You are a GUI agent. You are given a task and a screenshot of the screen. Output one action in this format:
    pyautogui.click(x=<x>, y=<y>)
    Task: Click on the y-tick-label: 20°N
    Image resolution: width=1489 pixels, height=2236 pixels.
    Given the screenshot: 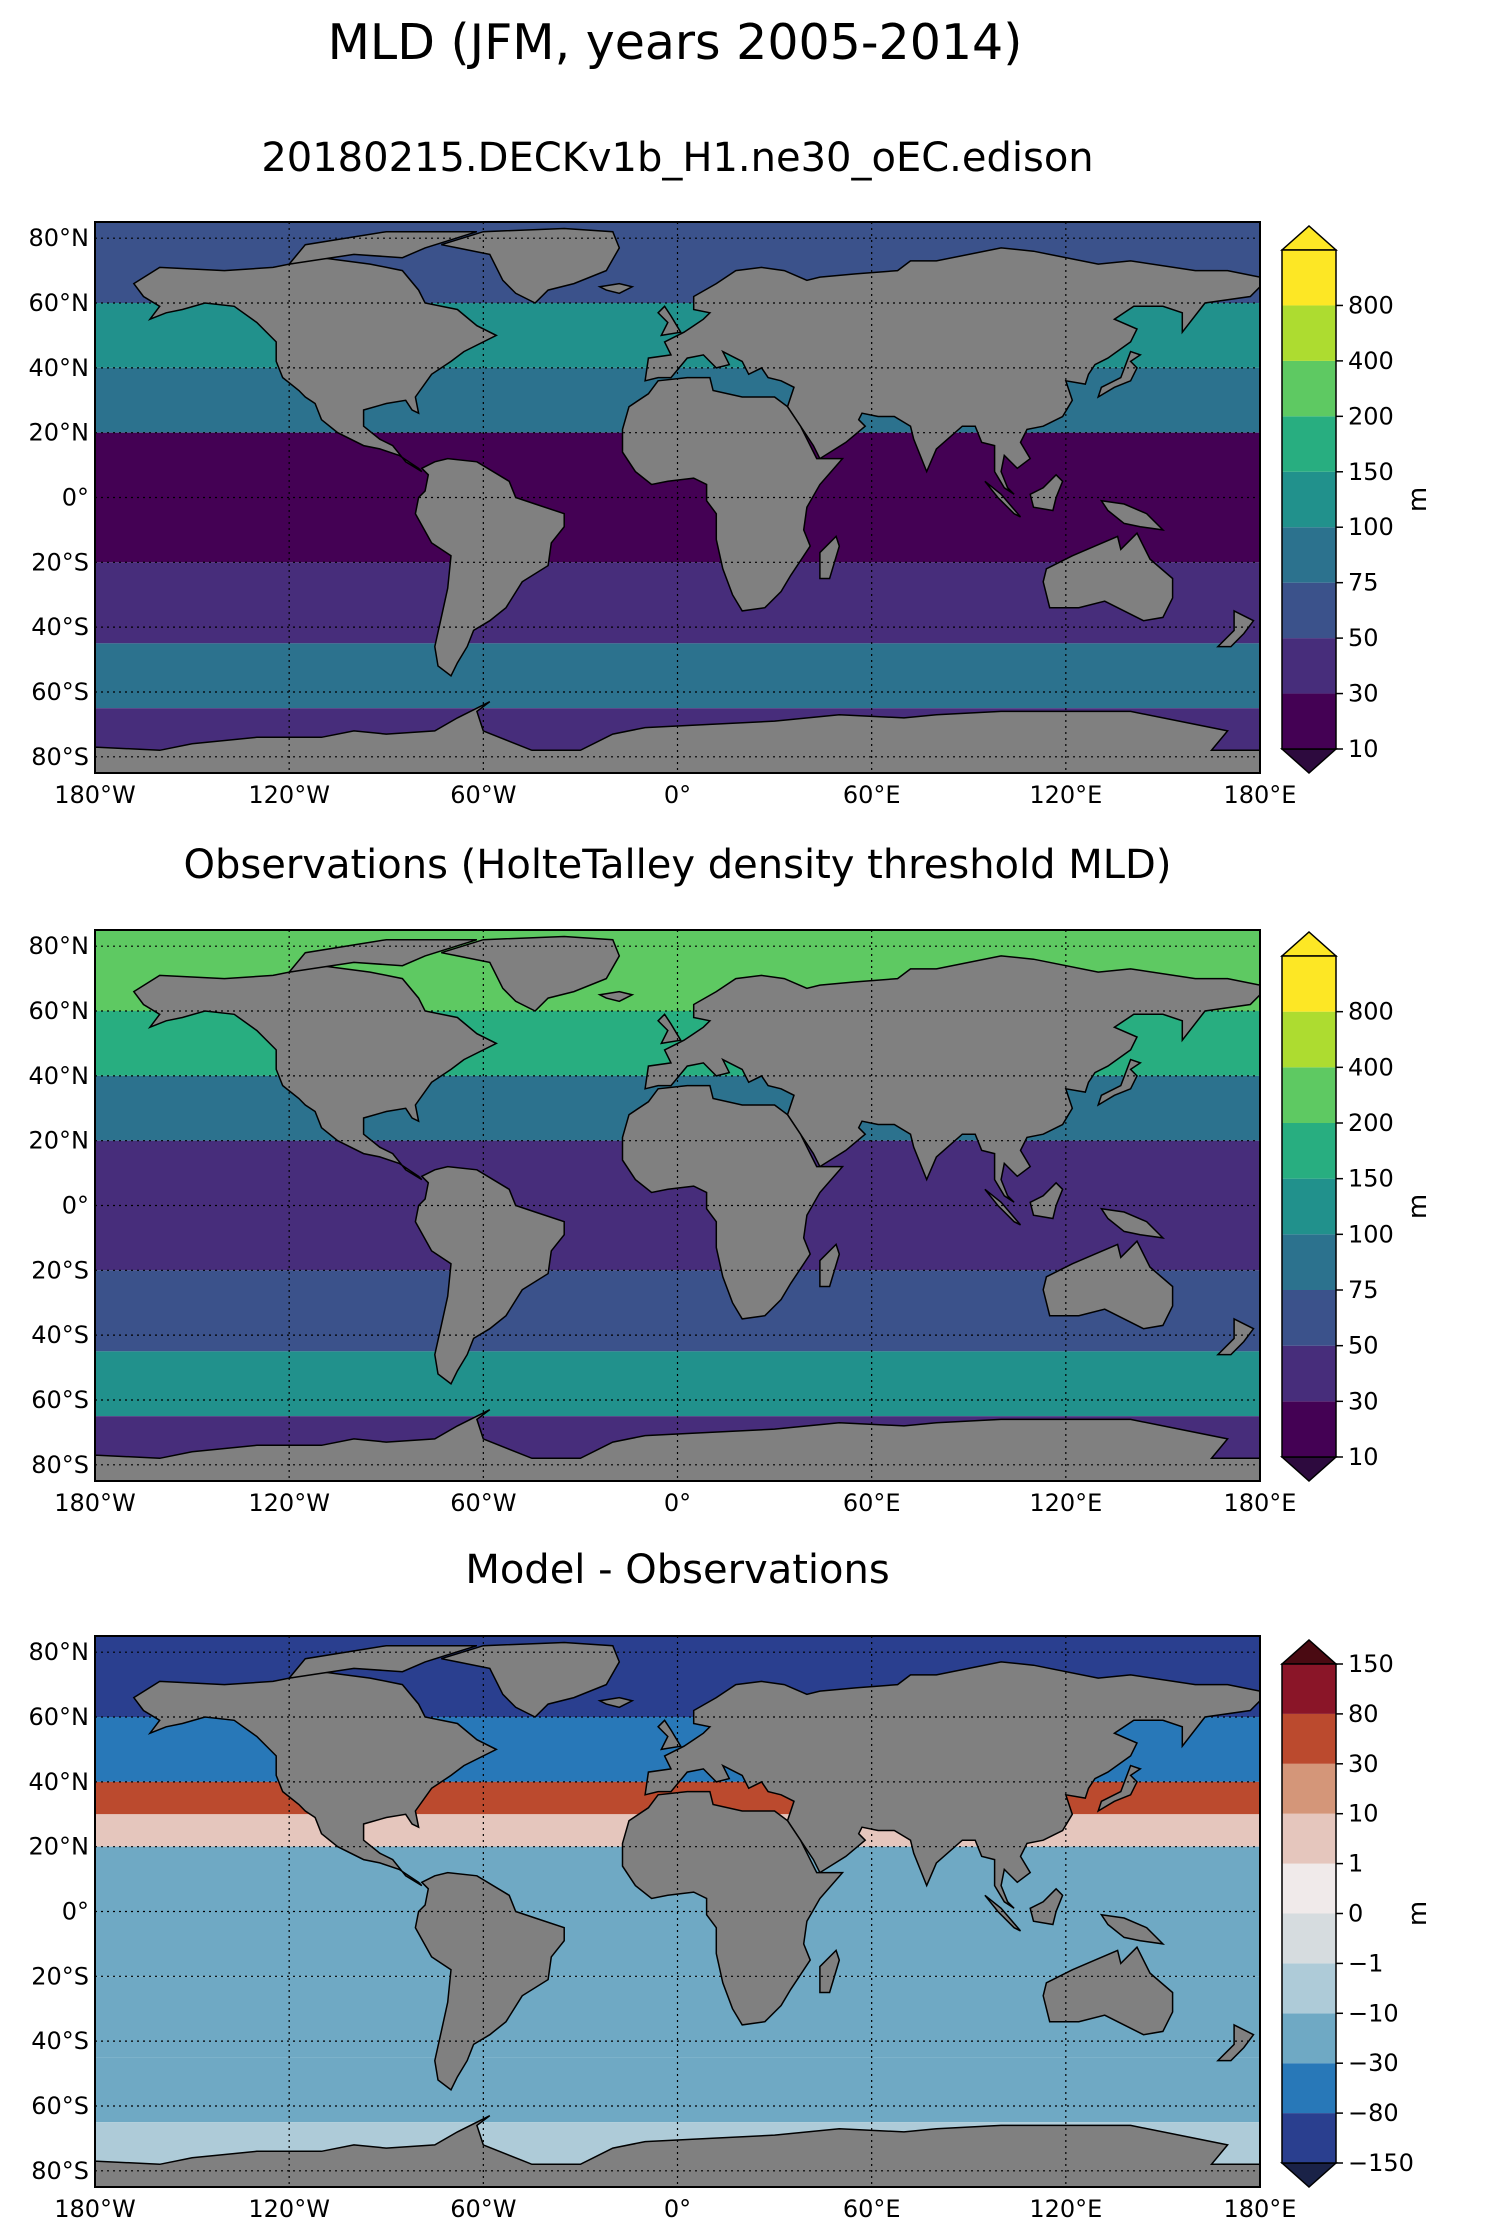 What is the action you would take?
    pyautogui.click(x=59, y=1847)
    